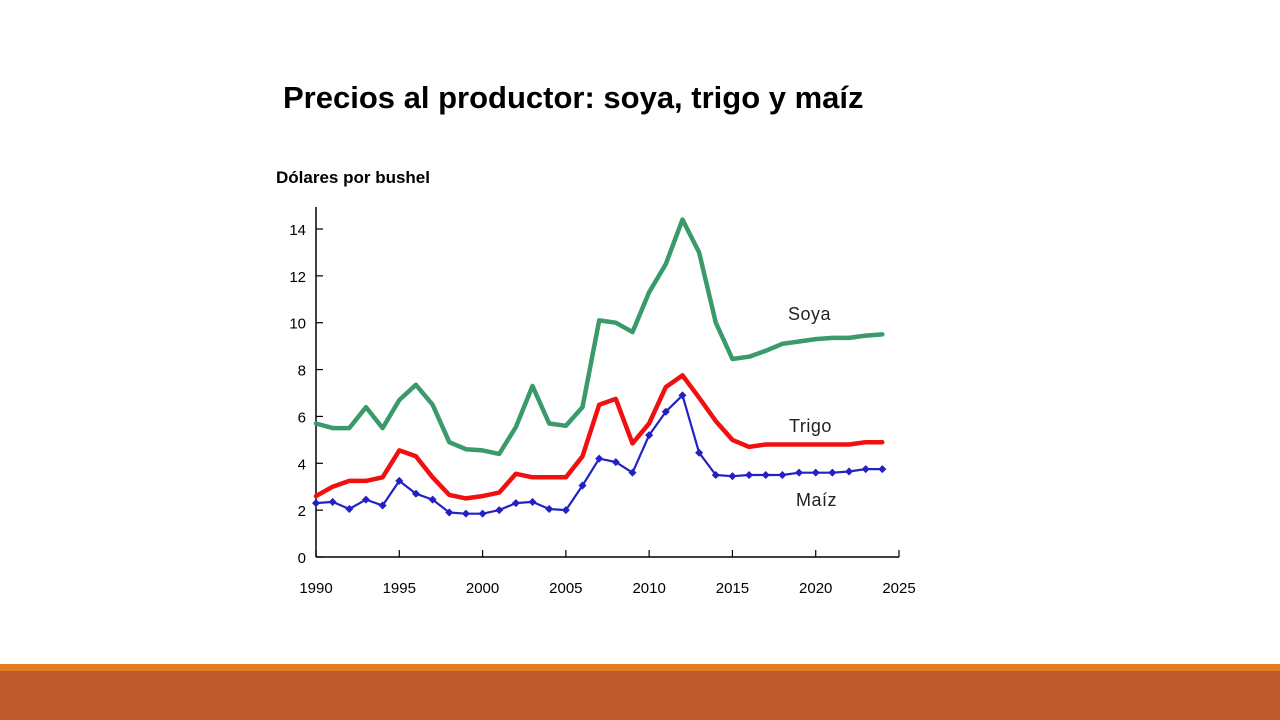 The width and height of the screenshot is (1280, 720). Describe the element at coordinates (898, 588) in the screenshot. I see `x-tick-label: 2025` at that location.